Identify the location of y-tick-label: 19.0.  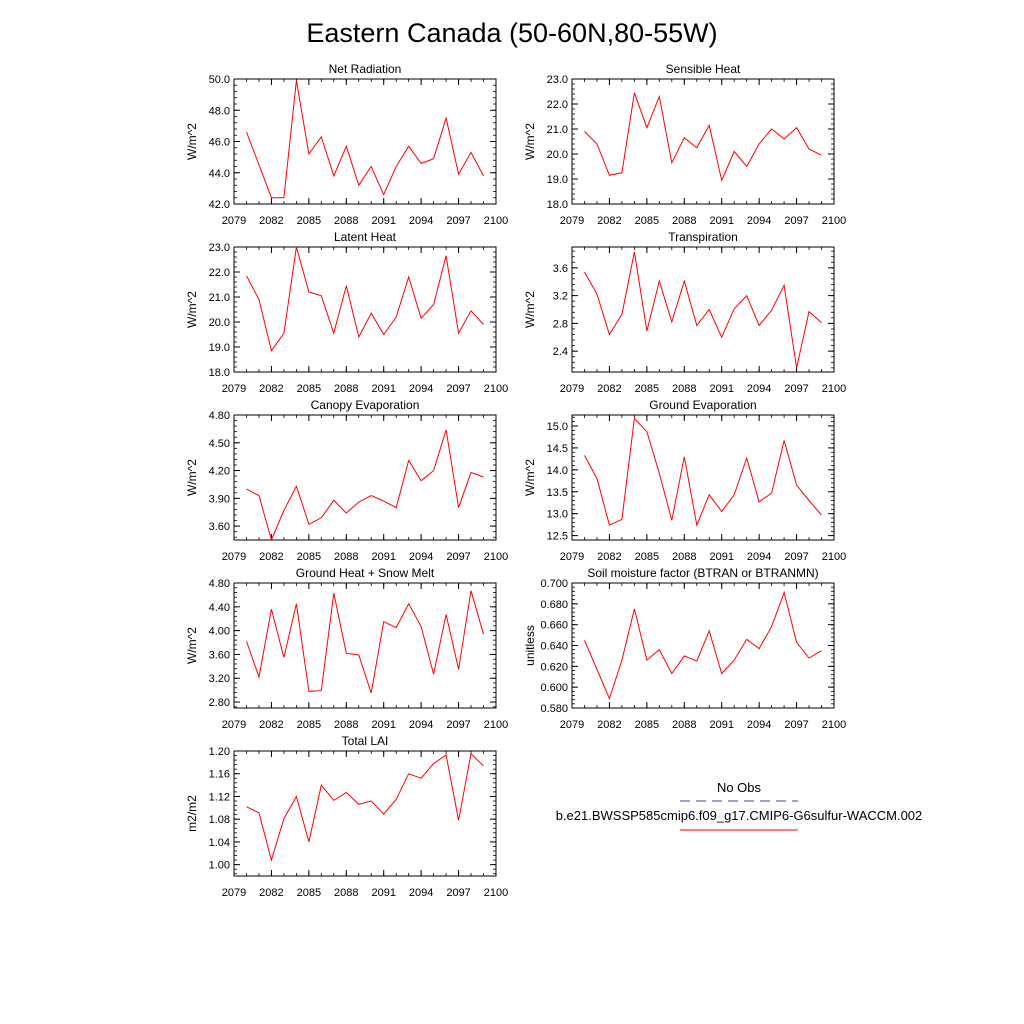
(219, 348).